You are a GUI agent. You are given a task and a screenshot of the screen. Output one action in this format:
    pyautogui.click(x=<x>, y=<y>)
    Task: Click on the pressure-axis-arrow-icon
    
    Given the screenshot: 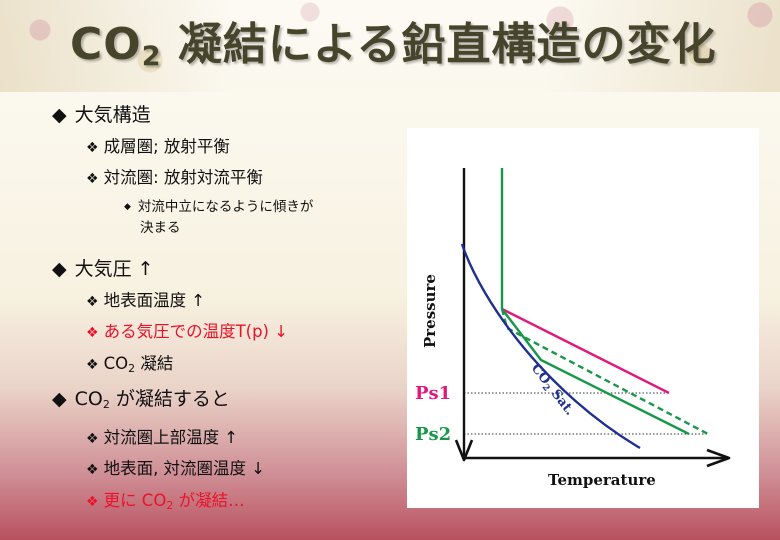 What is the action you would take?
    pyautogui.click(x=464, y=450)
    